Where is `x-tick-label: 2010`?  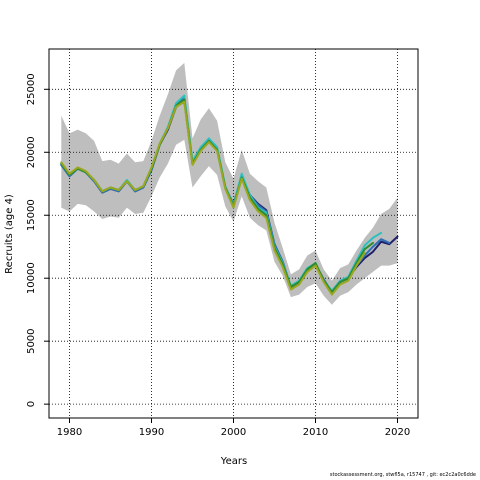
x-tick-label: 2010 is located at coordinates (315, 432).